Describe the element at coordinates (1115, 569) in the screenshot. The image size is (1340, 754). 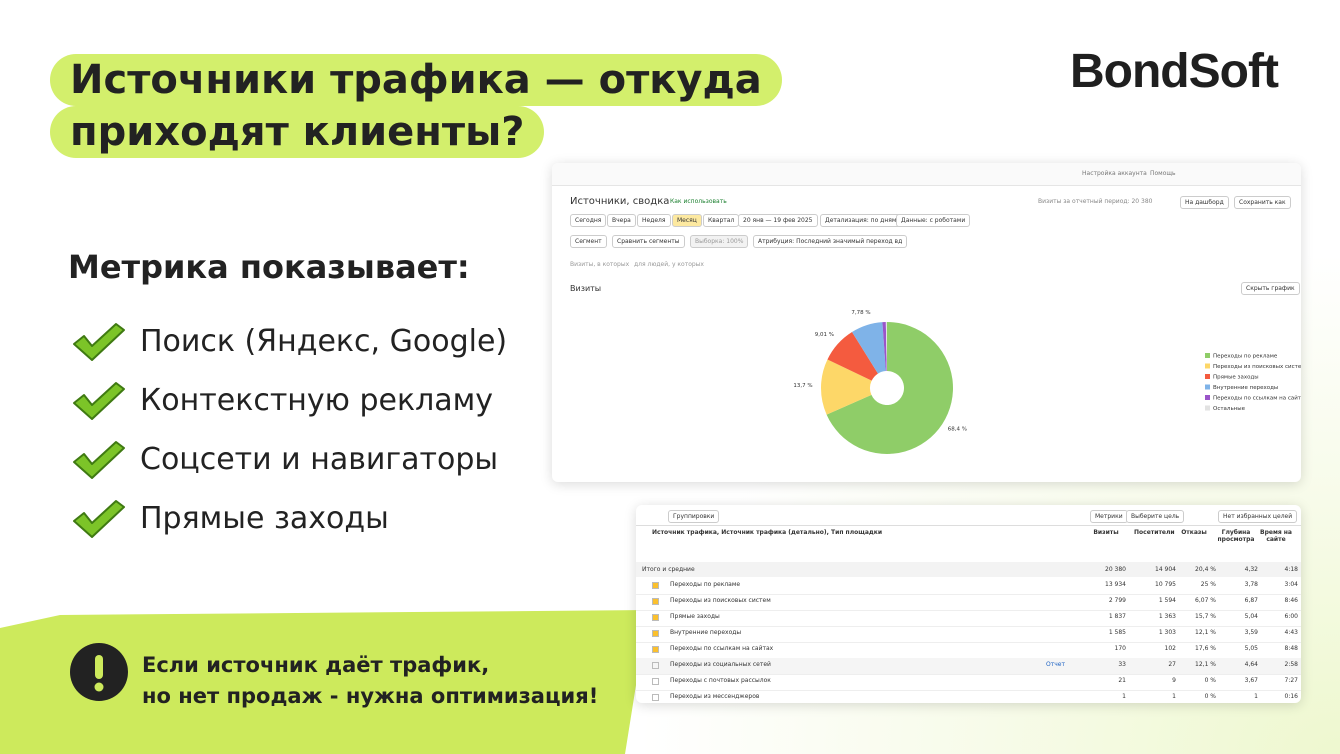
I see `total-cell: 20 380` at that location.